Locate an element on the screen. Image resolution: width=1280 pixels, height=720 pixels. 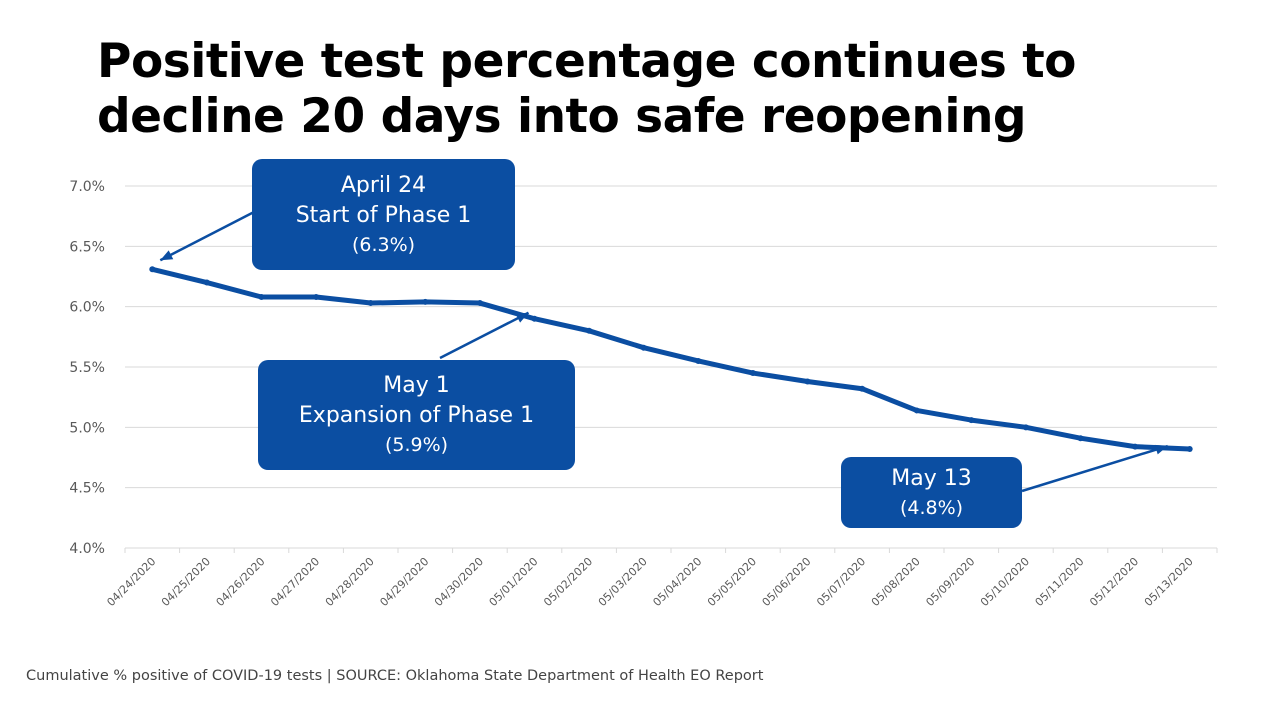
title-line-1: Positive test percentage continues to is located at coordinates (586, 61).